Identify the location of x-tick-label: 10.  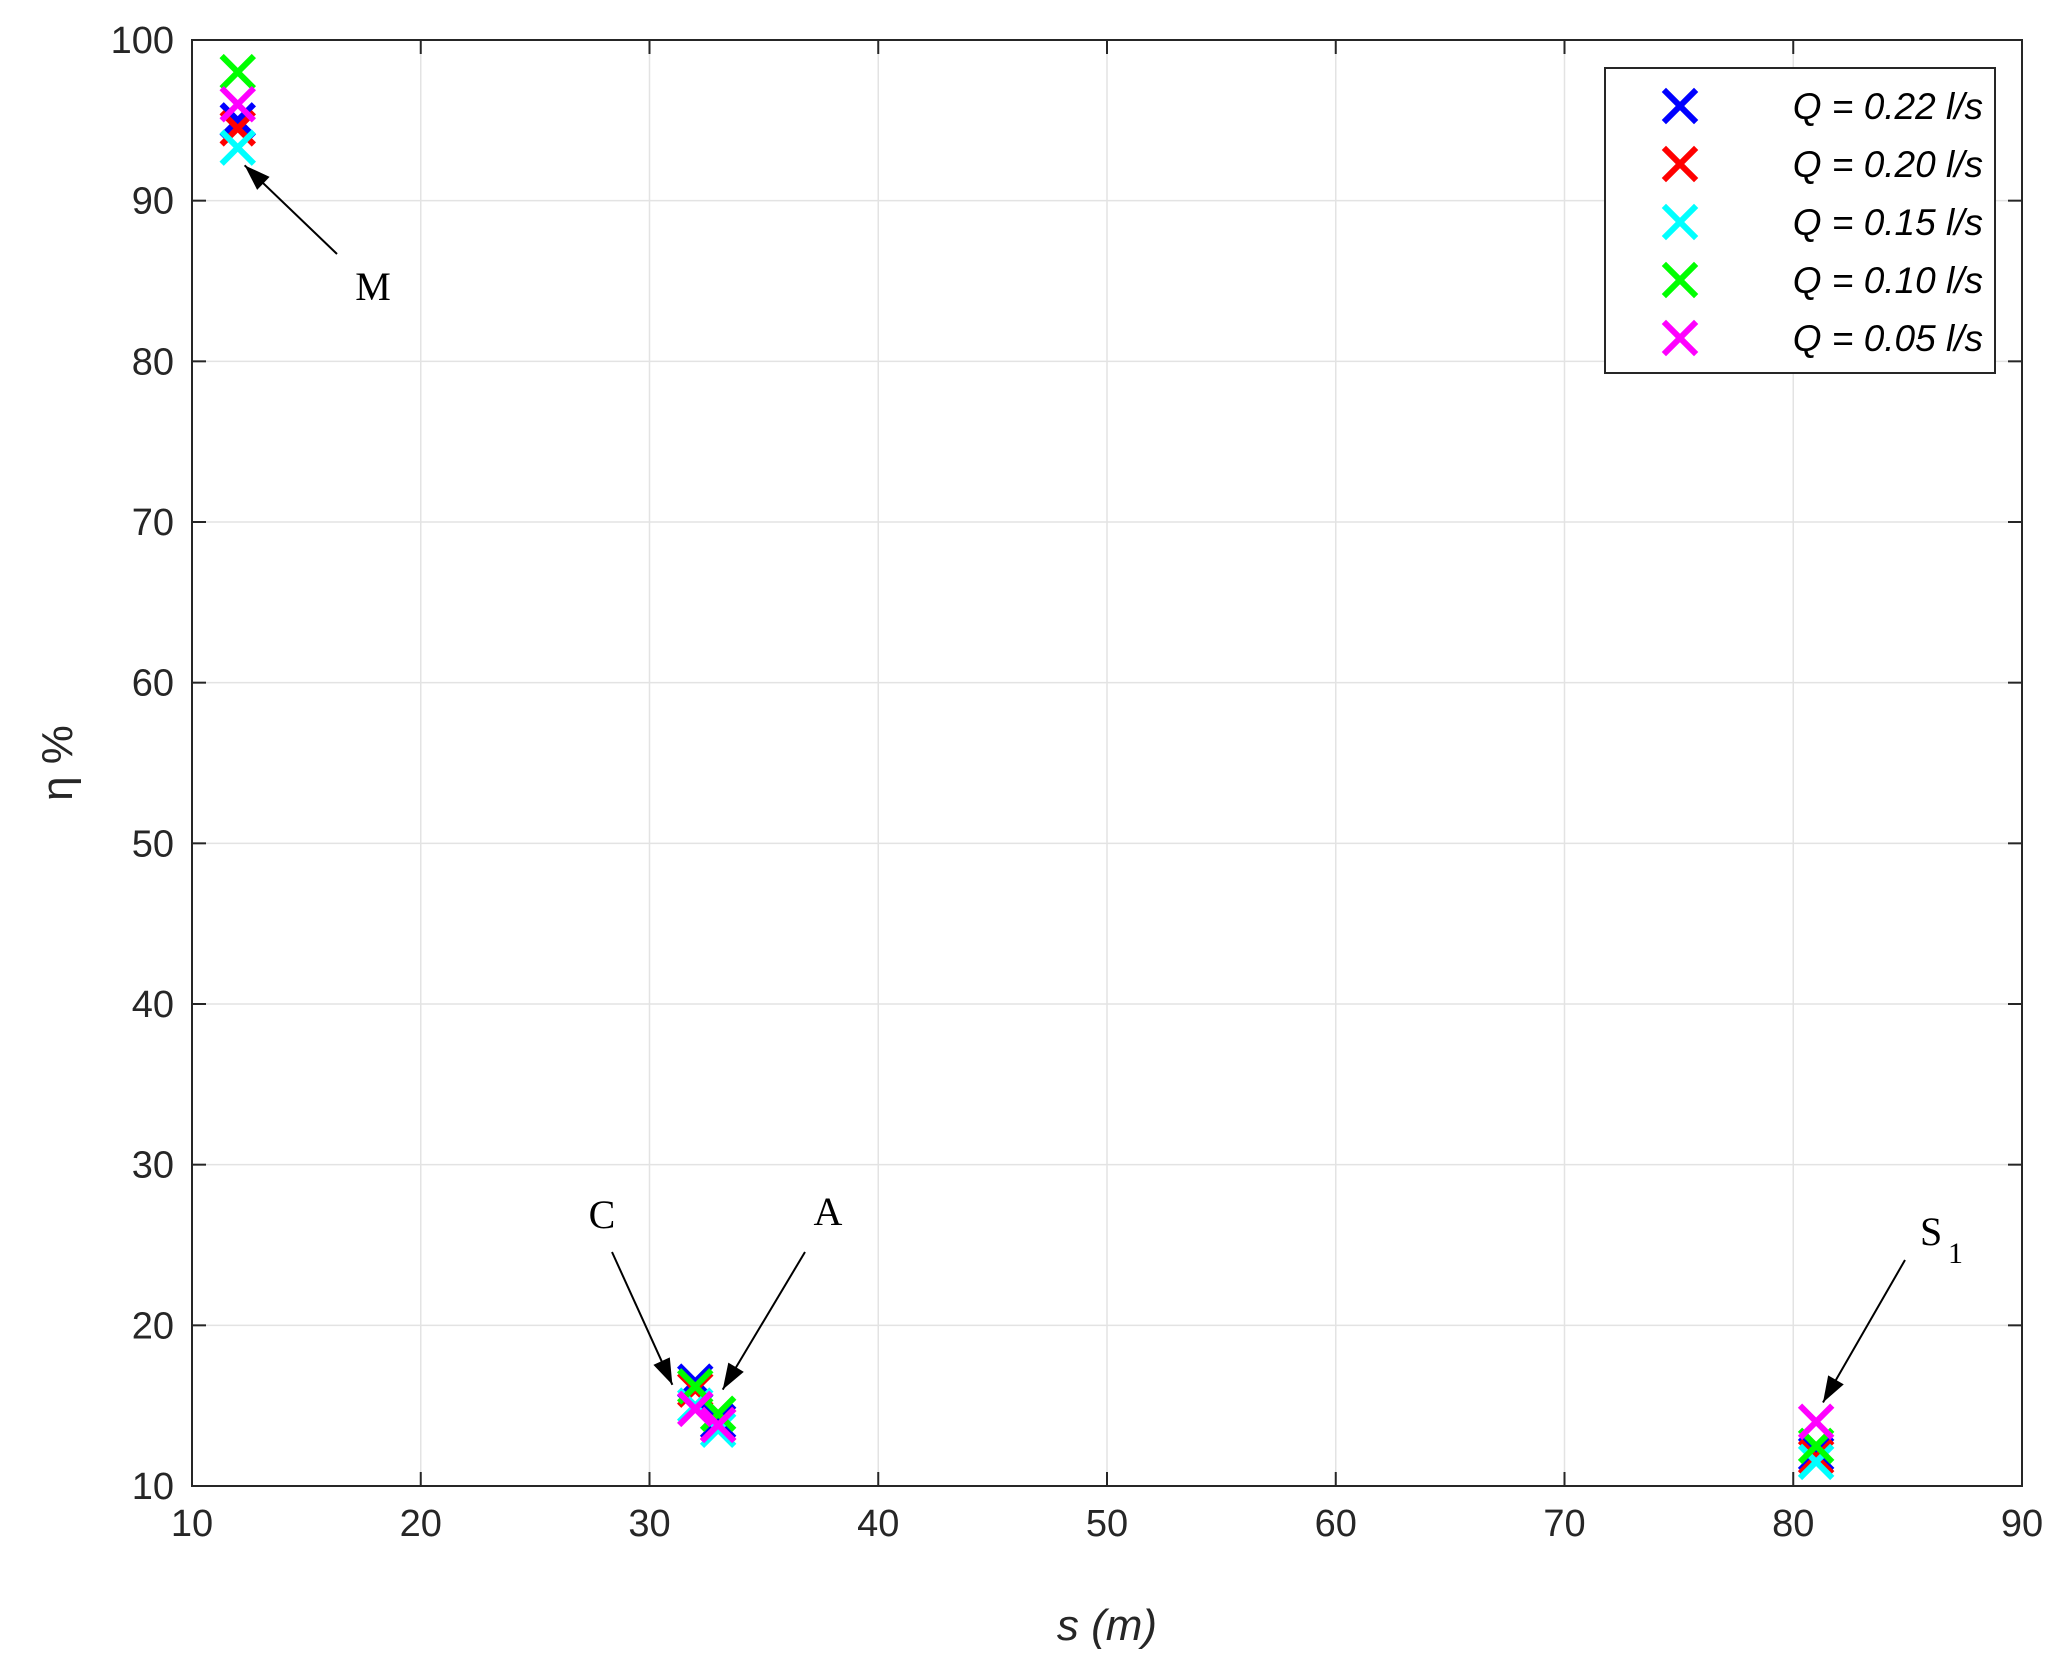
(192, 1524).